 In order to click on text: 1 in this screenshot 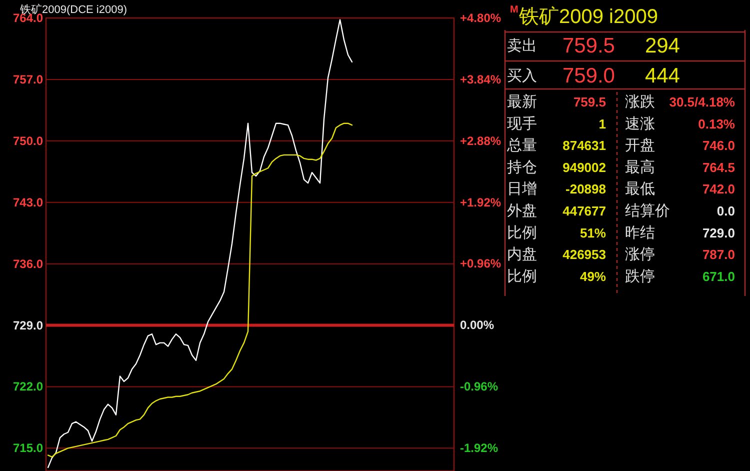, I will do `click(602, 124)`.